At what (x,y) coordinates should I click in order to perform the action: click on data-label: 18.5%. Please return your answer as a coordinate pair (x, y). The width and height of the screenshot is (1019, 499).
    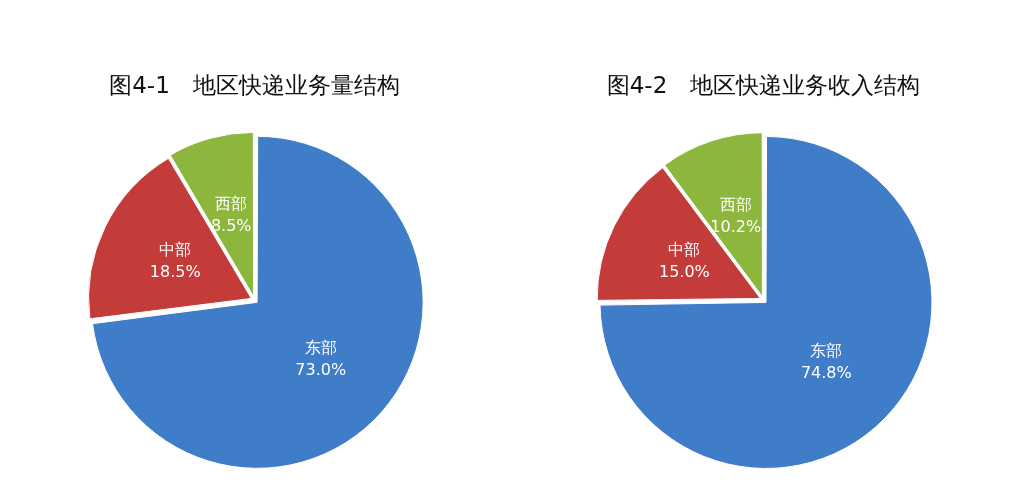
    Looking at the image, I should click on (175, 272).